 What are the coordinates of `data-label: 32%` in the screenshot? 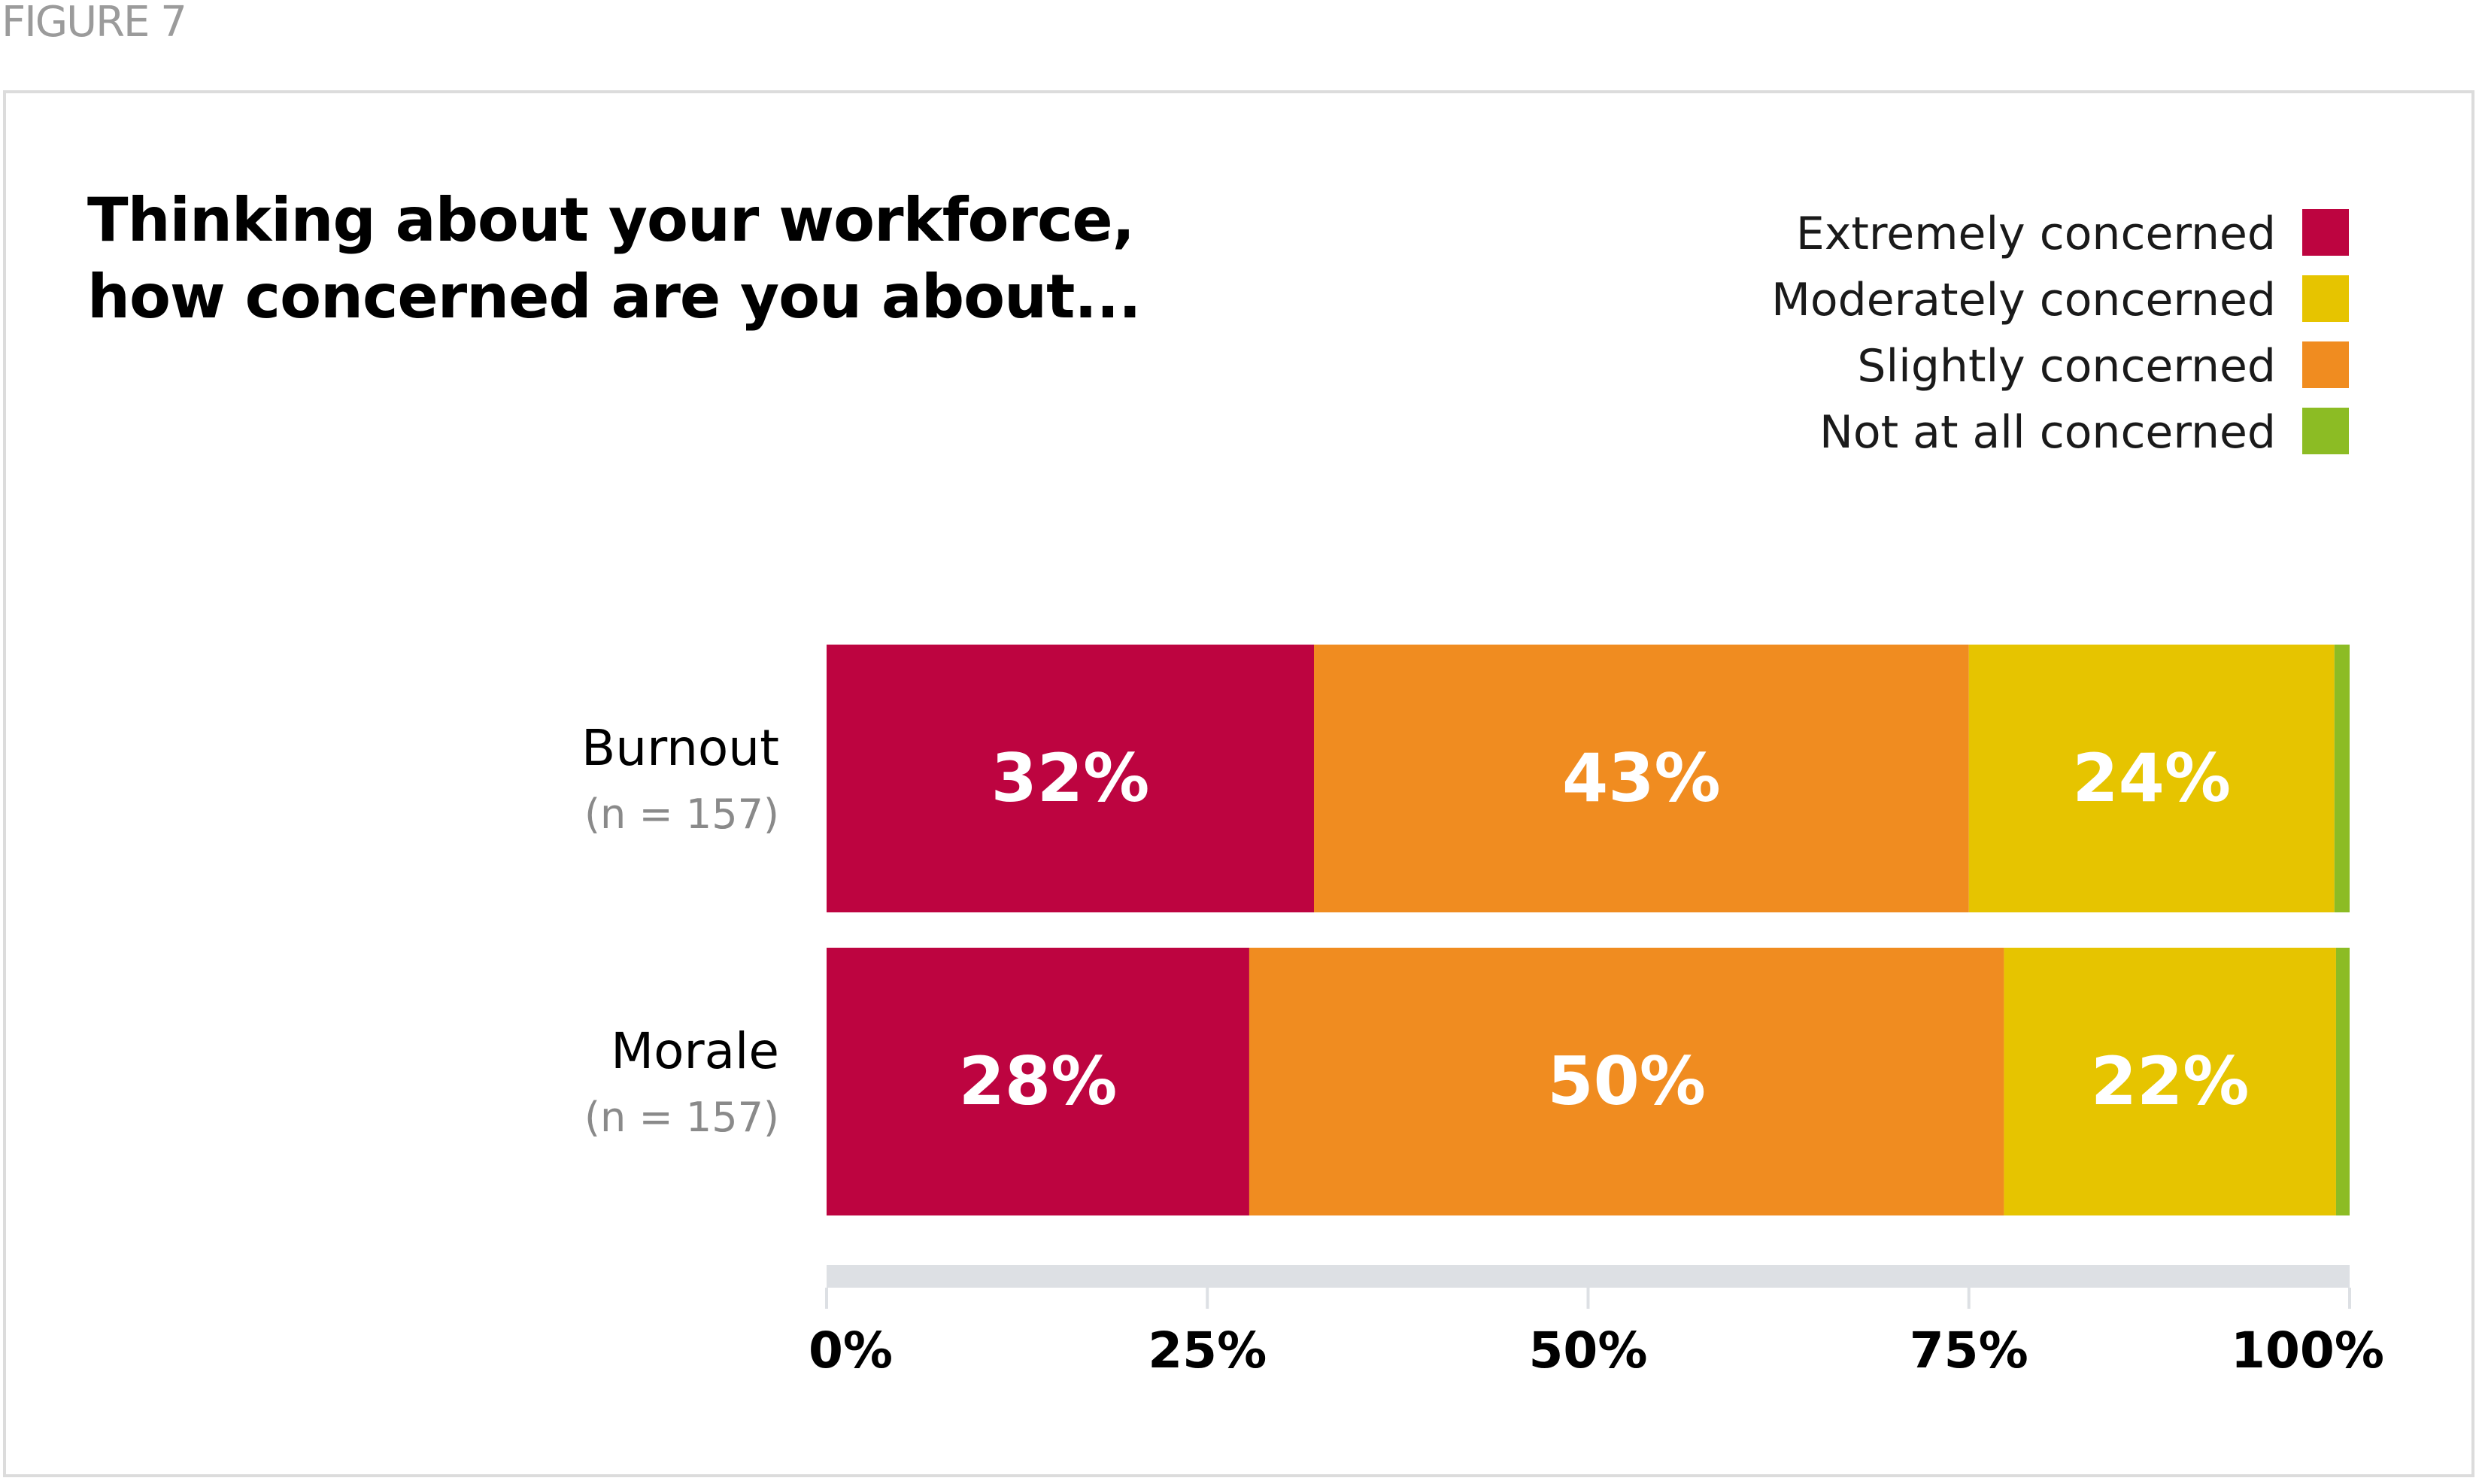 It's located at (1070, 778).